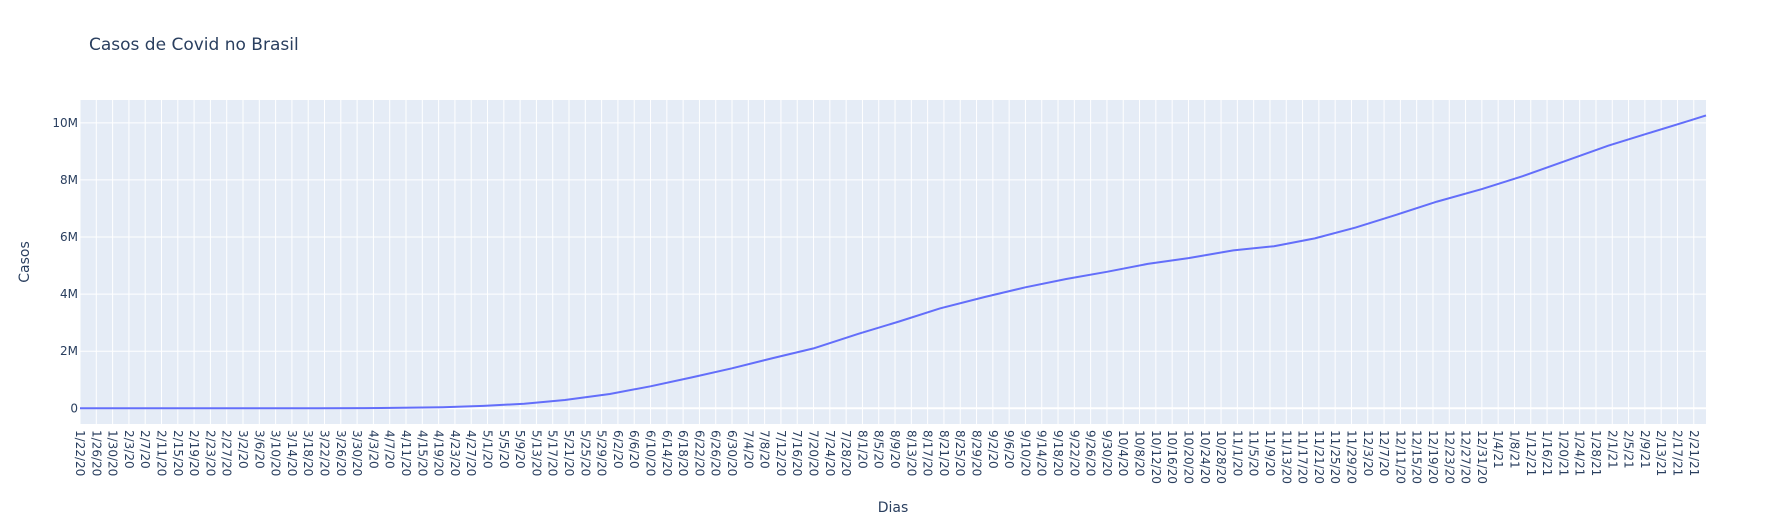 The width and height of the screenshot is (1781, 525). Describe the element at coordinates (69, 237) in the screenshot. I see `y-tick-label: 6M` at that location.